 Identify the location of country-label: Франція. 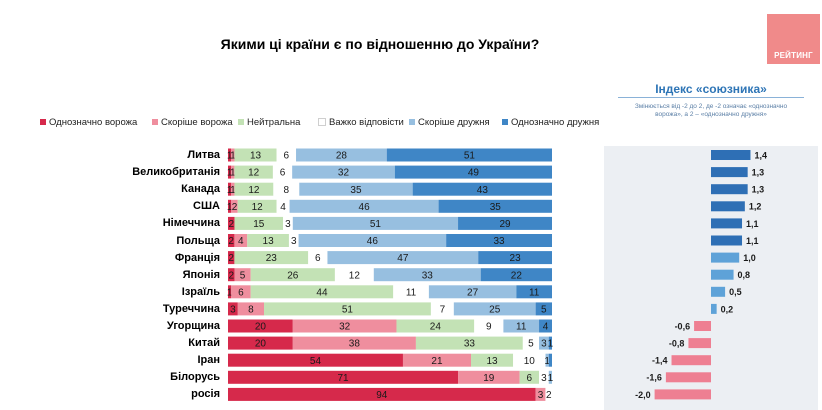
(197, 257).